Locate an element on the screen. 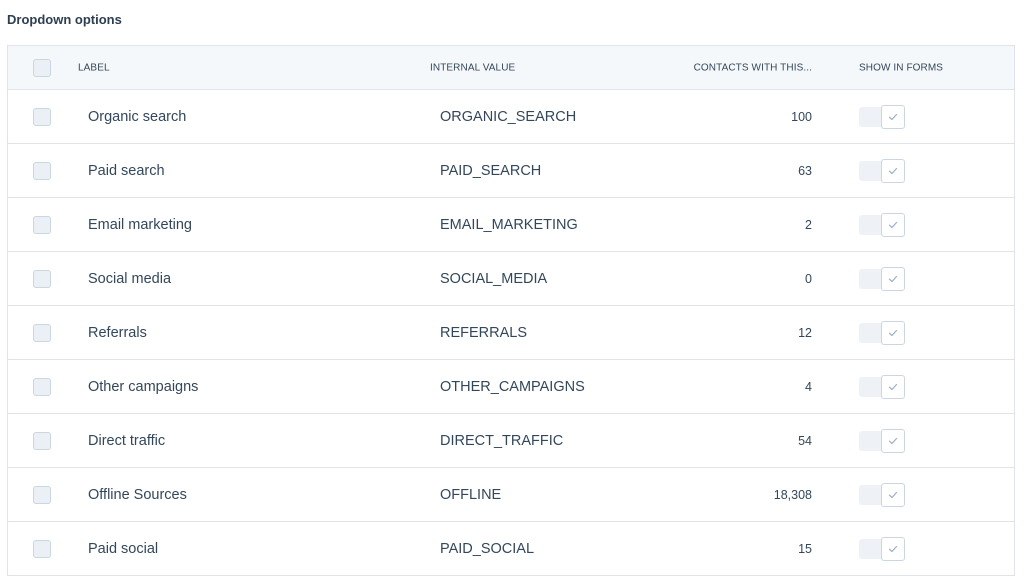 This screenshot has height=585, width=1024. table-row: Other campaigns OTHER_CAMPAIGNS 4 is located at coordinates (511, 387).